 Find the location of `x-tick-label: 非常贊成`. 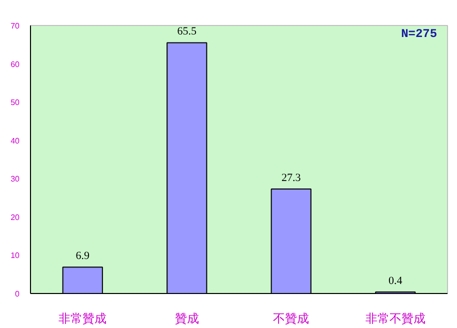

x-tick-label: 非常贊成 is located at coordinates (82, 319).